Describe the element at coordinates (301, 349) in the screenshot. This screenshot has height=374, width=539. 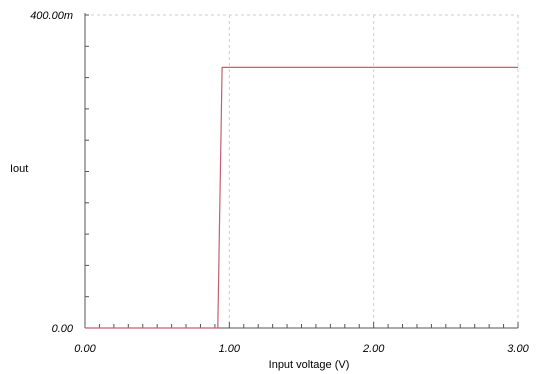
I see `x-tick-labels: 0.00 1.00 2.00 3.00` at that location.